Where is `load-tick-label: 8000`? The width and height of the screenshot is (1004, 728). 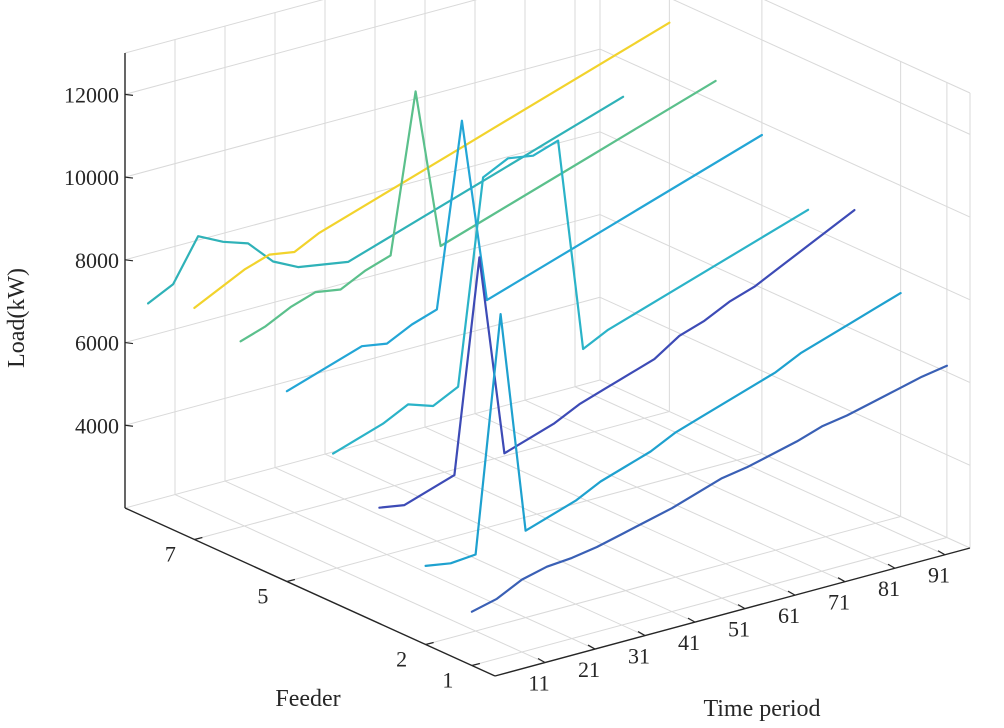
load-tick-label: 8000 is located at coordinates (97, 260).